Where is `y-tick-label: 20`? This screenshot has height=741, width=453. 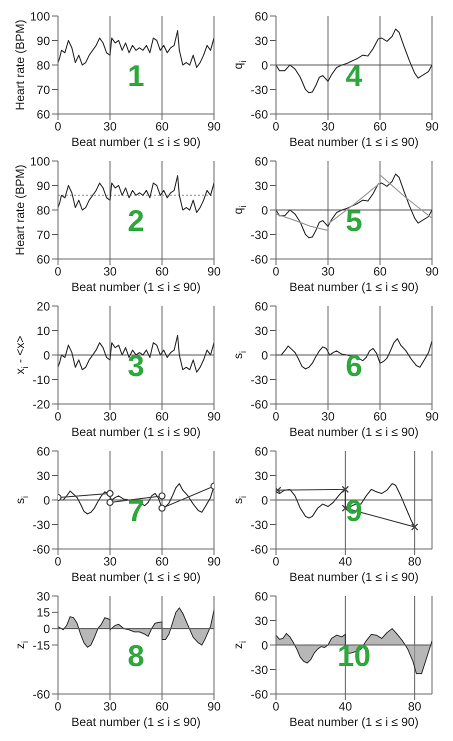 y-tick-label: 20 is located at coordinates (43, 306).